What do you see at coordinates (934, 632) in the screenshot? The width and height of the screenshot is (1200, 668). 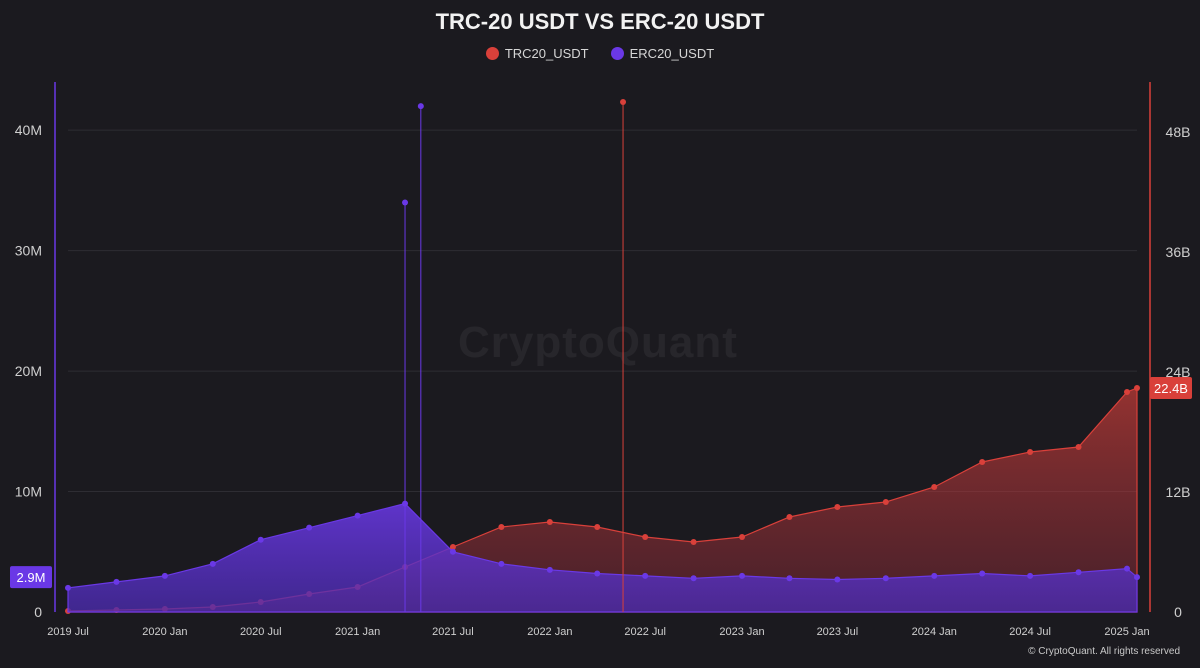 I see `x-axis-tick-label: 2024 Jan` at bounding box center [934, 632].